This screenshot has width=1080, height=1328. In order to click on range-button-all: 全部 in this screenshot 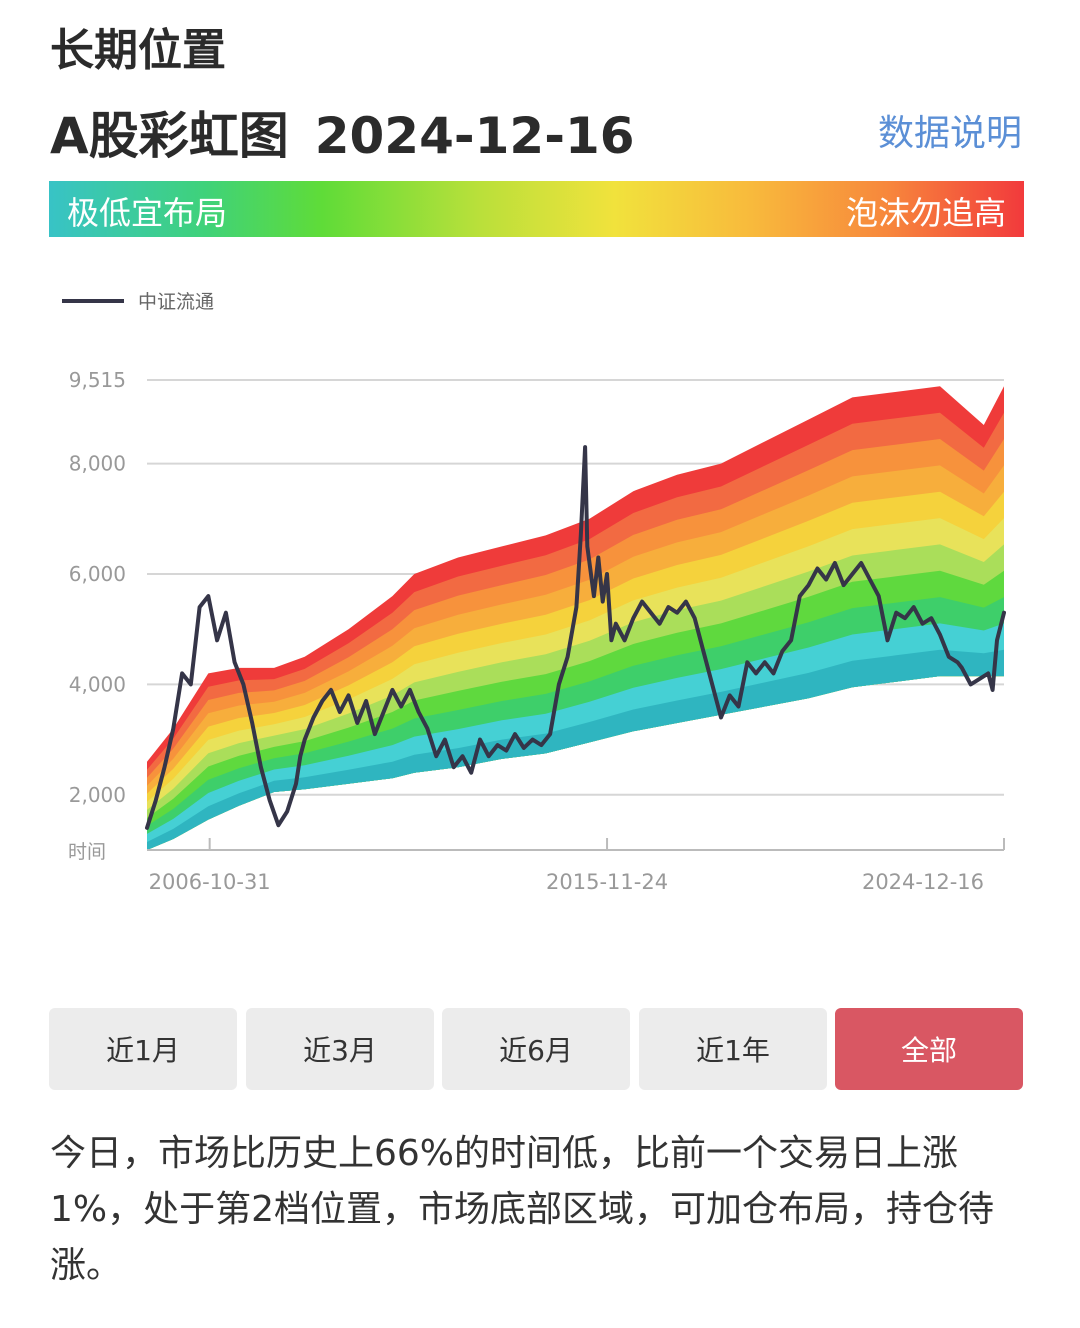, I will do `click(929, 1049)`.